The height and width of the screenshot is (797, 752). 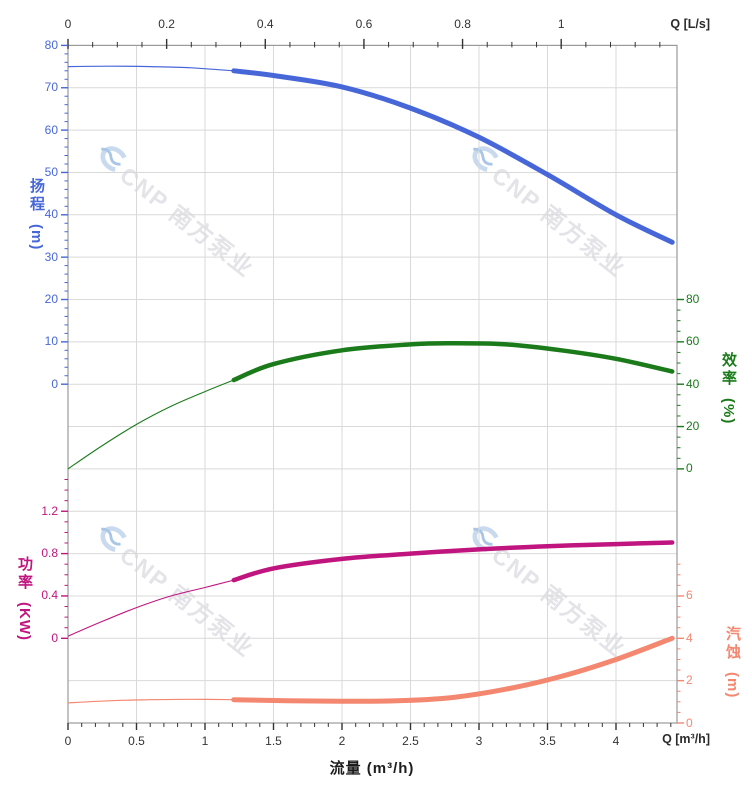 What do you see at coordinates (693, 383) in the screenshot?
I see `efficiency-axis-tick-label: 40` at bounding box center [693, 383].